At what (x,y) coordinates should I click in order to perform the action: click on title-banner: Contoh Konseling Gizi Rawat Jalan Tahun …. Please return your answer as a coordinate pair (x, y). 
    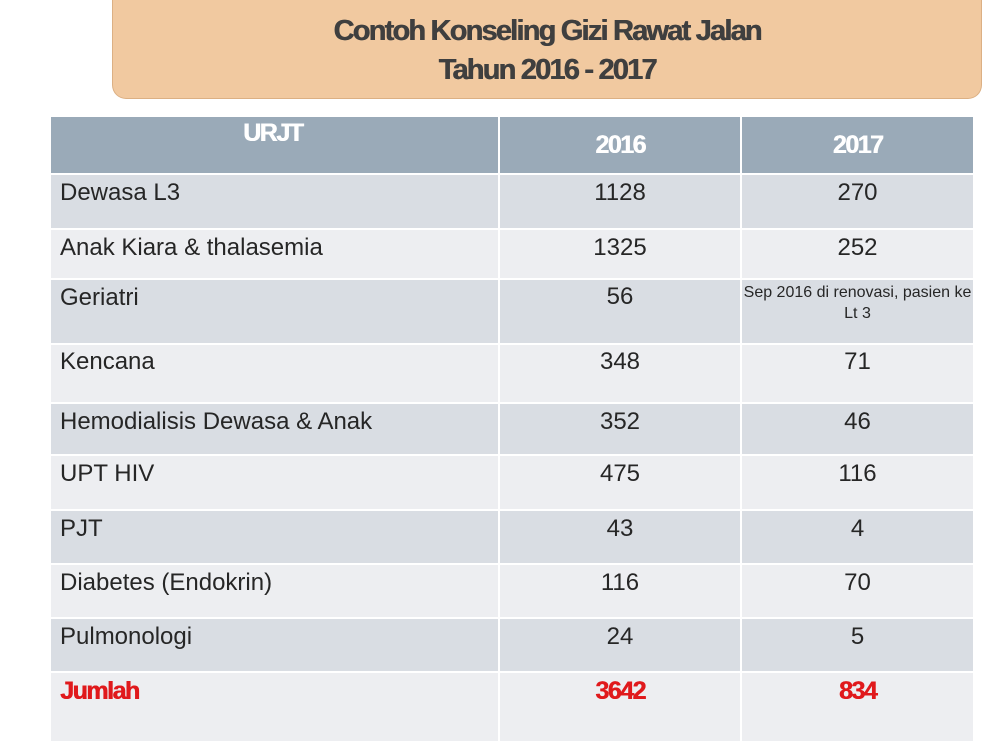
    Looking at the image, I should click on (547, 49).